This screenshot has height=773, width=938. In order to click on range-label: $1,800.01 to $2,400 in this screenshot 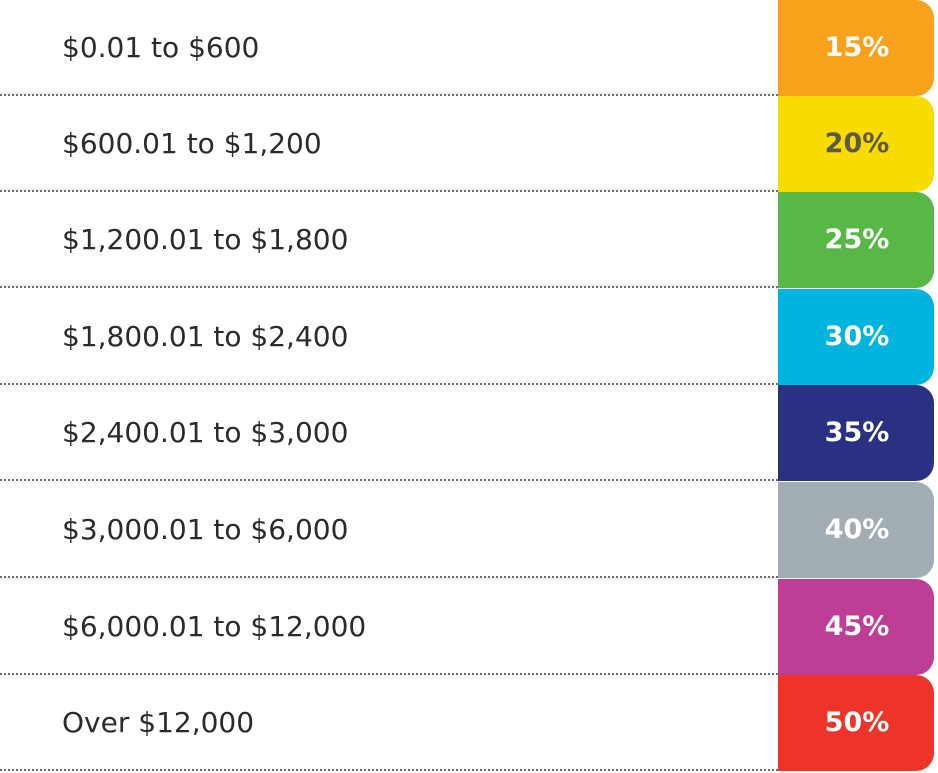, I will do `click(205, 336)`.